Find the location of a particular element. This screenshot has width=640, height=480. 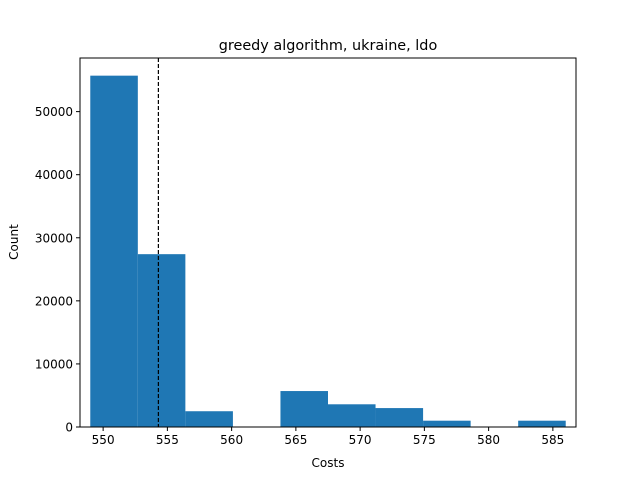

y-tick-label-4: 40000 is located at coordinates (54, 175).